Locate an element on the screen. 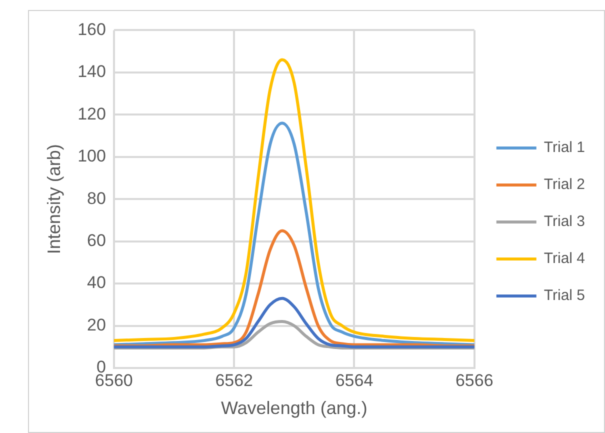 This screenshot has width=605, height=433. y-tick-label: 160 is located at coordinates (92, 29).